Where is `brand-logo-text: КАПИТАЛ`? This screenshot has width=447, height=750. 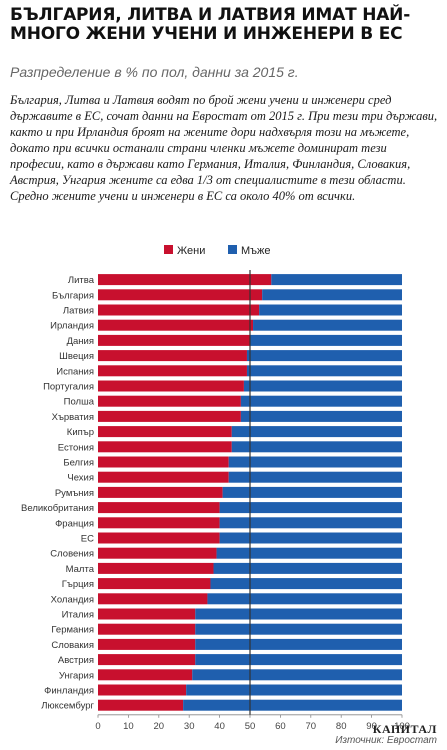
brand-logo-text: КАПИТАЛ is located at coordinates (404, 729).